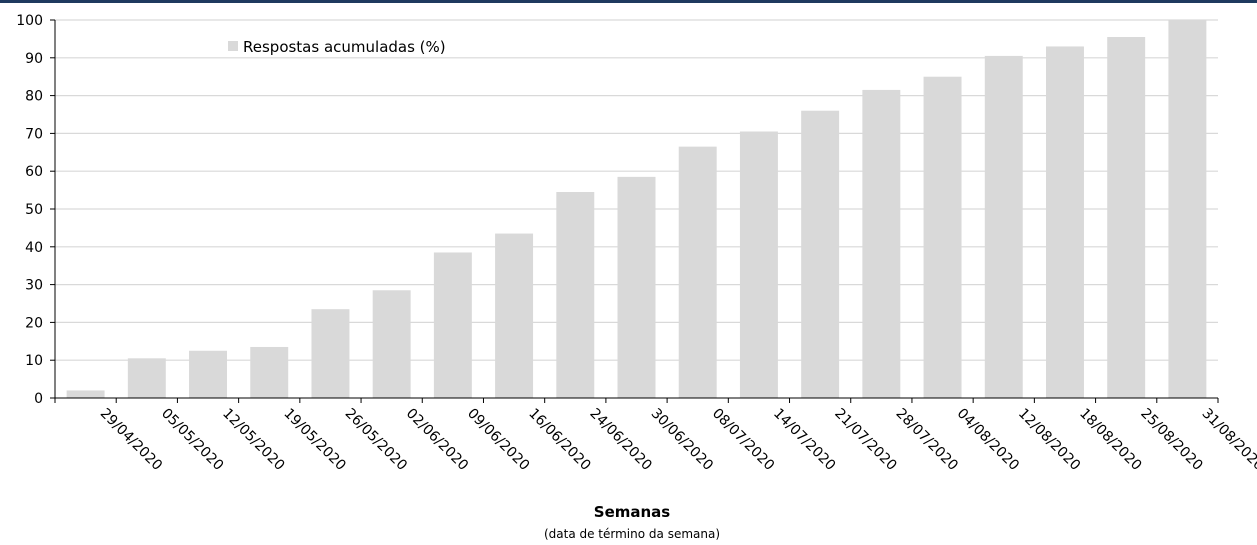  What do you see at coordinates (34, 172) in the screenshot?
I see `y-tick-label: 60` at bounding box center [34, 172].